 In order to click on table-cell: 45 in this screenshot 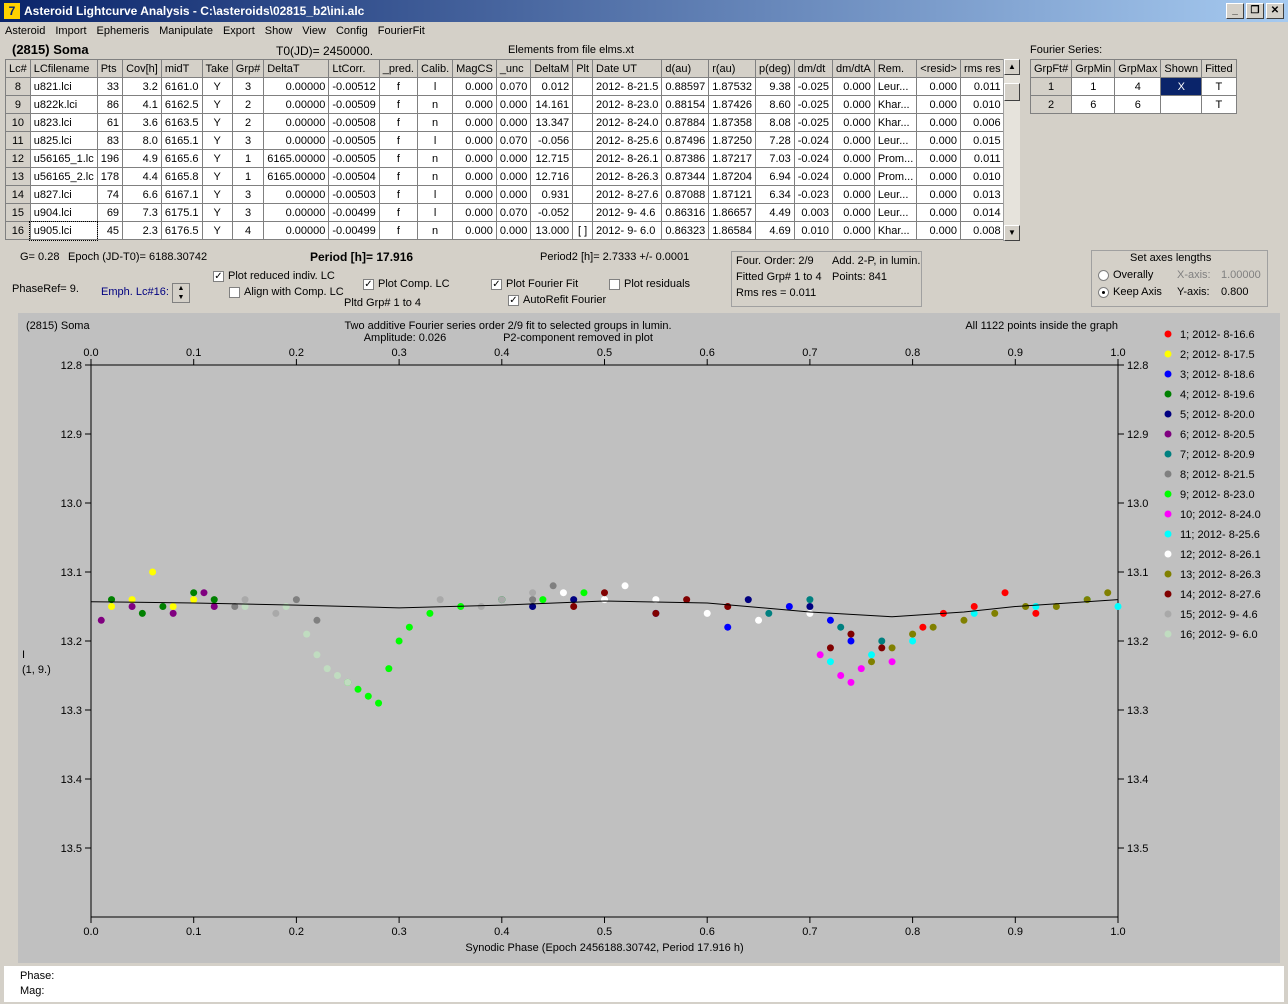, I will do `click(110, 230)`.